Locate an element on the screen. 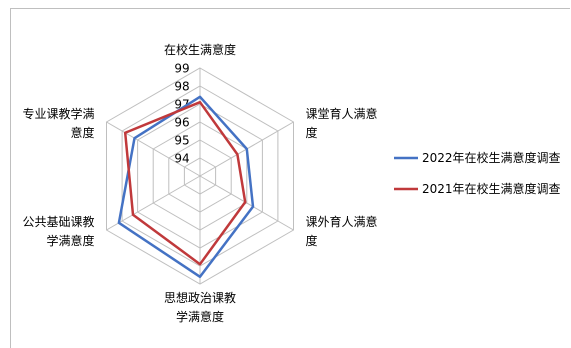 The height and width of the screenshot is (348, 571). axis-label: 专业课教学满意度 is located at coordinates (58, 123).